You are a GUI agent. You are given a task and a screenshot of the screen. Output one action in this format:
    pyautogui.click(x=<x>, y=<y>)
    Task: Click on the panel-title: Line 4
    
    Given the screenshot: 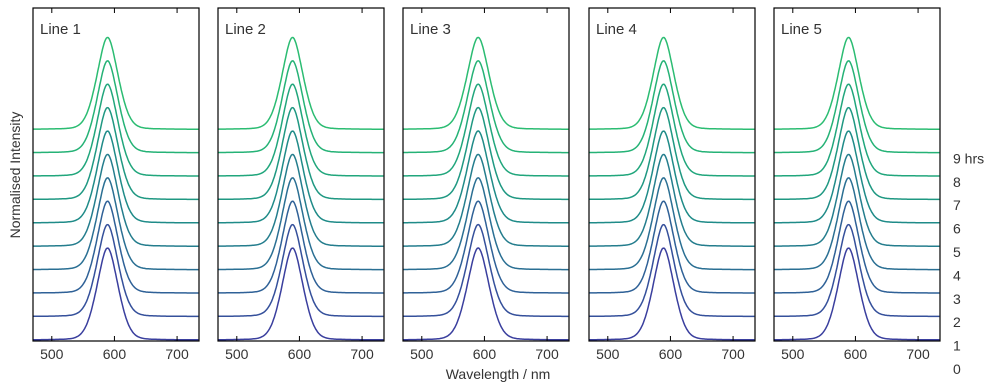 What is the action you would take?
    pyautogui.click(x=616, y=29)
    